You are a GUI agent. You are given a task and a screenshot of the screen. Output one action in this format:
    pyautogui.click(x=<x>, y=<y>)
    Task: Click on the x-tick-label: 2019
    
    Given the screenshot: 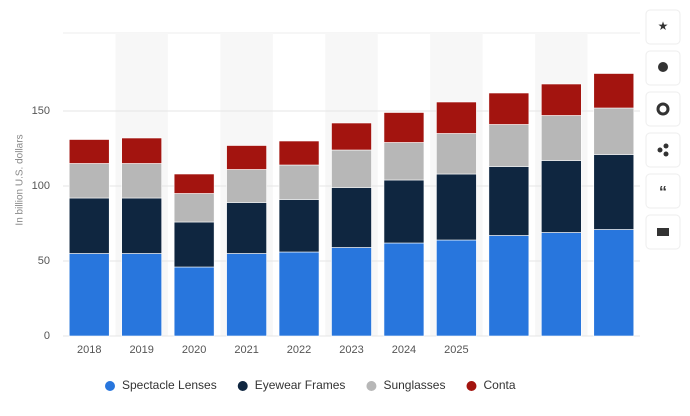 What is the action you would take?
    pyautogui.click(x=141, y=350)
    